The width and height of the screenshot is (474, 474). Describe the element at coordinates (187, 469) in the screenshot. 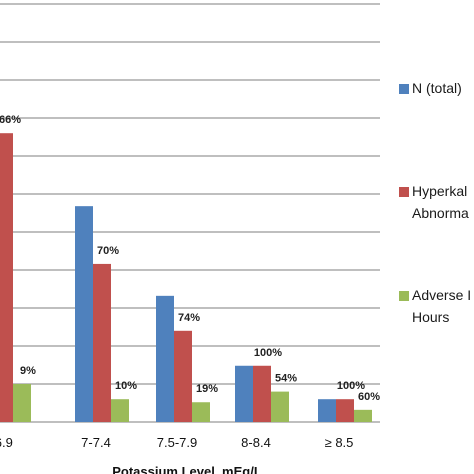

I see `x-axis-title: Potassium Level, mEq/L` at that location.